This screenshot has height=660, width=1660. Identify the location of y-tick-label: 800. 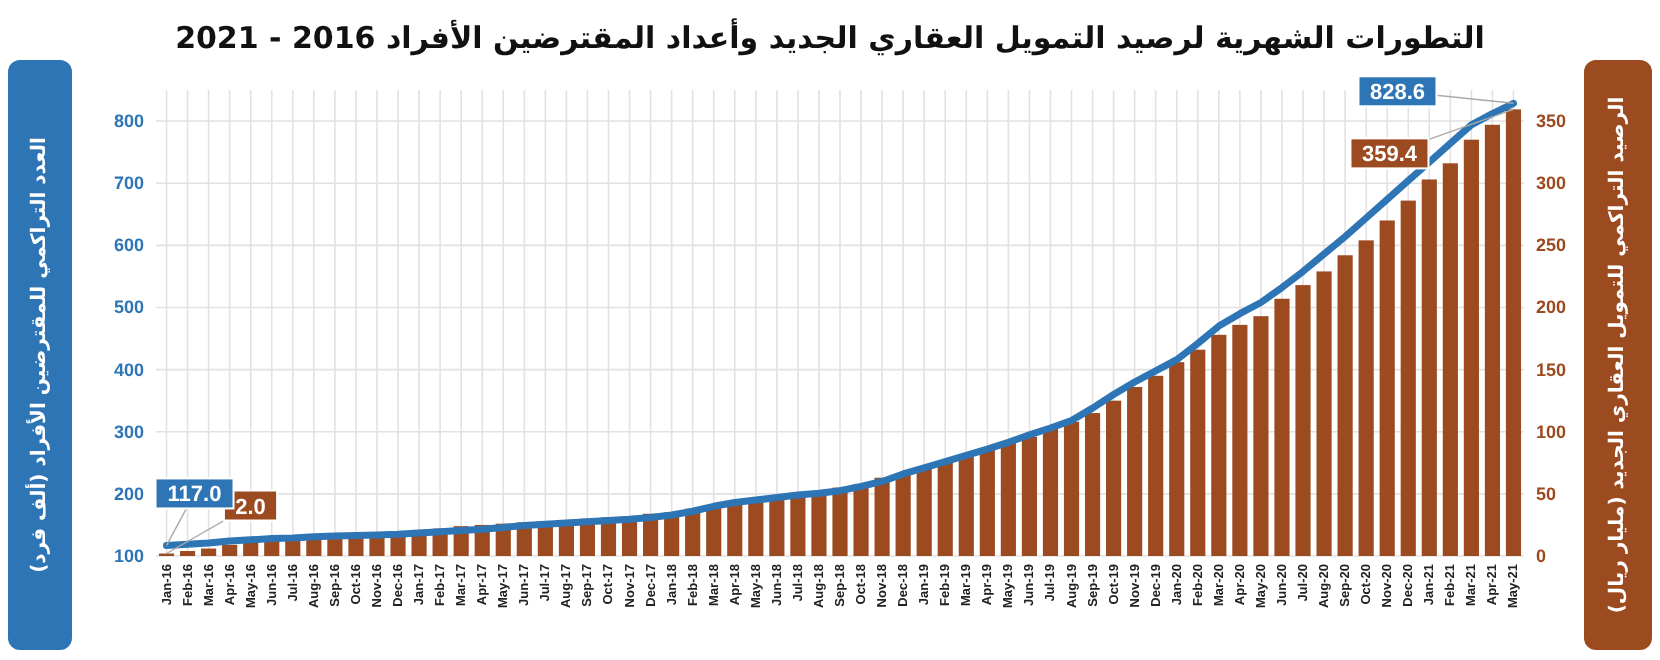
(128, 121).